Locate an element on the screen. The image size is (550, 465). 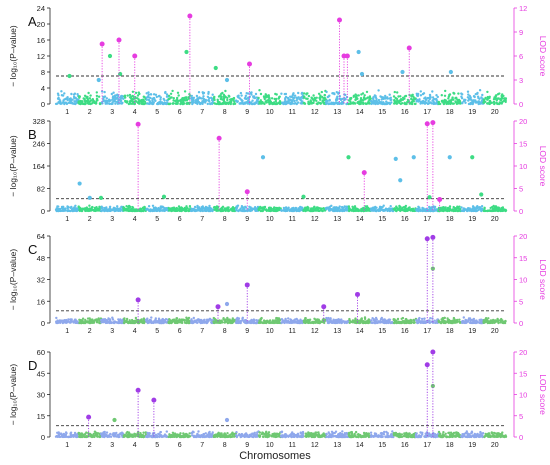
panel-letter: A is located at coordinates (32, 21).